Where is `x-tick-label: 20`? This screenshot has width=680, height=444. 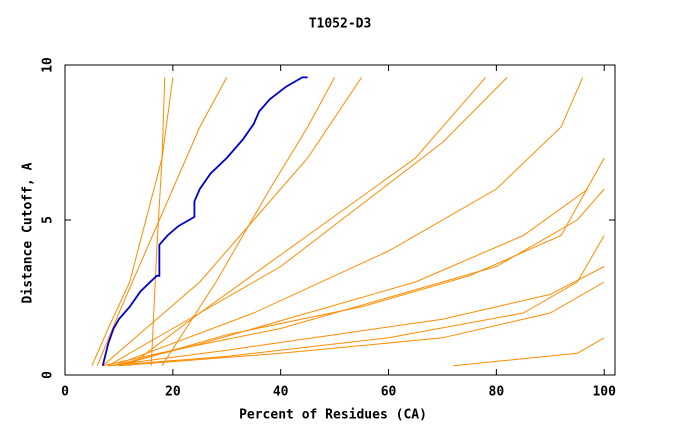 x-tick-label: 20 is located at coordinates (173, 392).